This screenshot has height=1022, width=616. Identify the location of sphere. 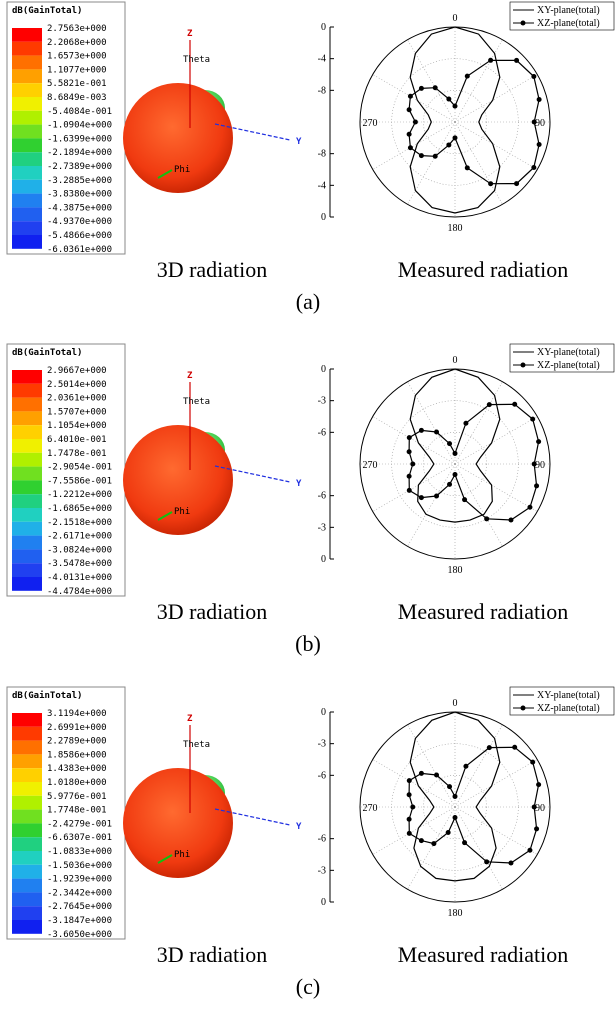
(178, 480).